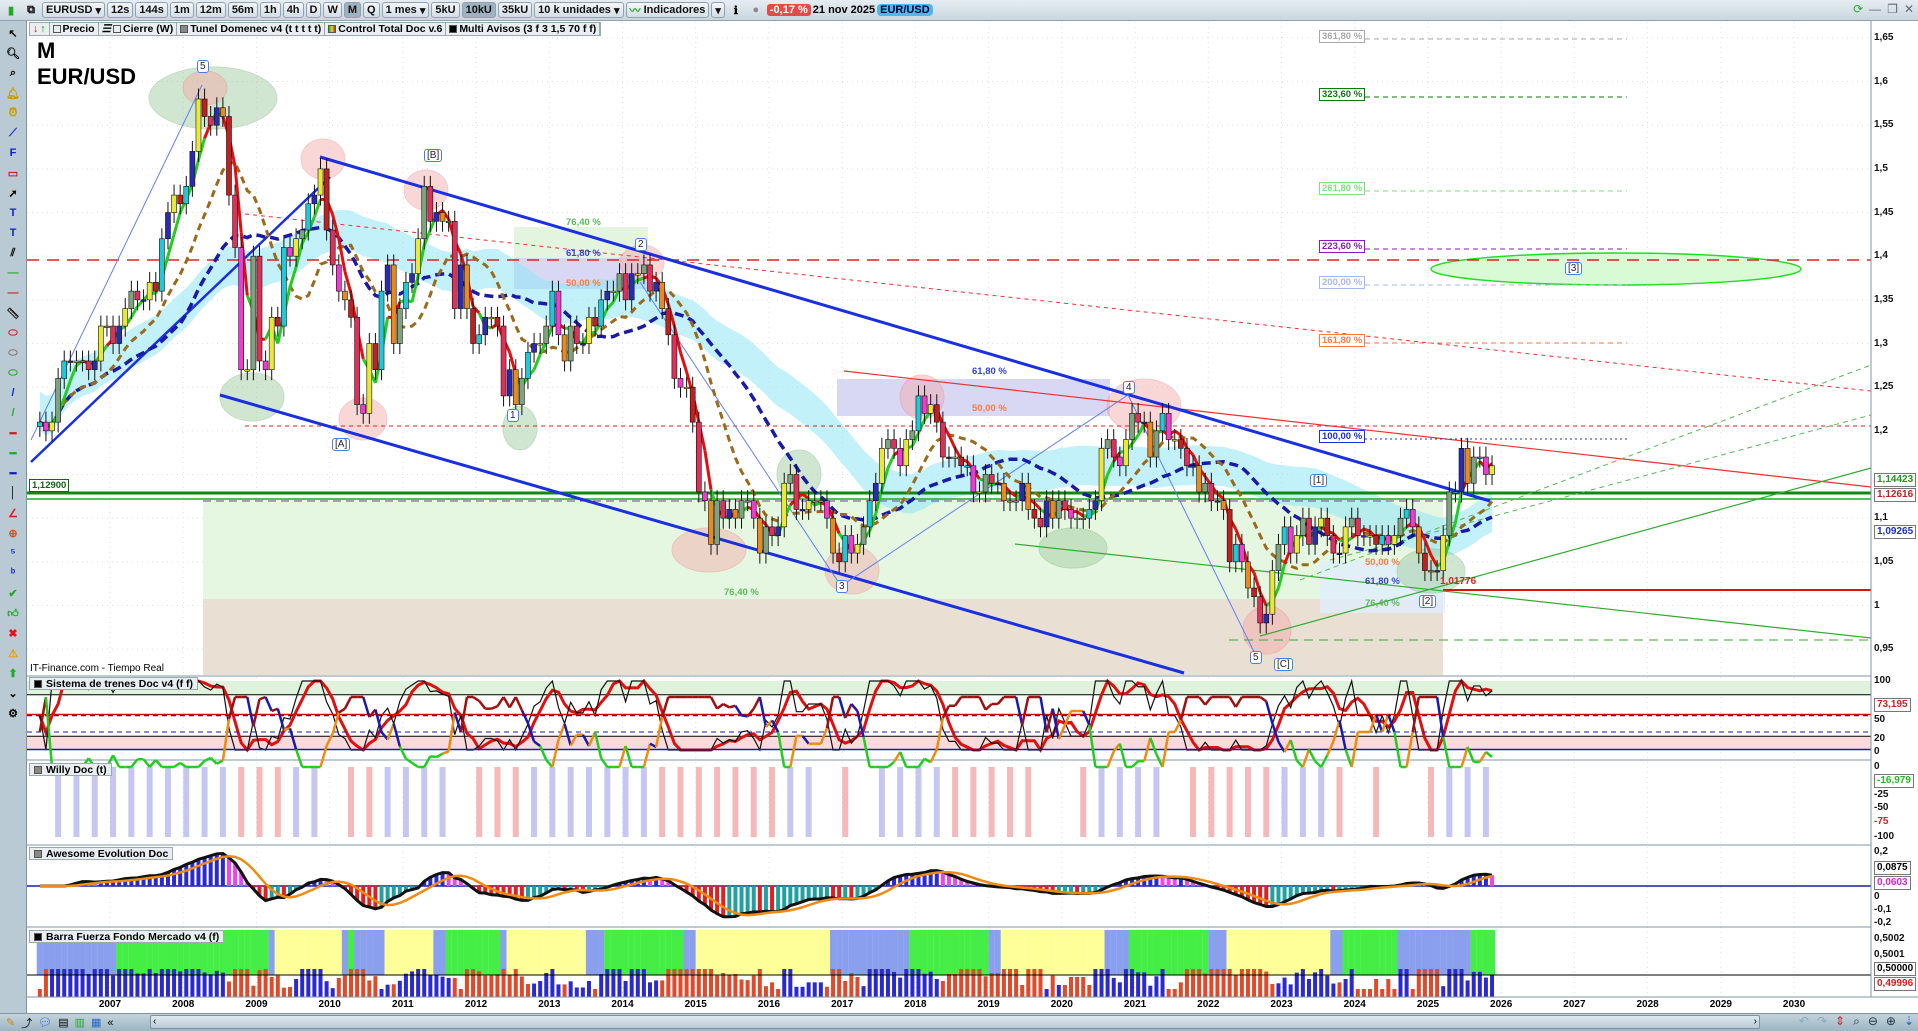  What do you see at coordinates (1283, 664) in the screenshot?
I see `wave-label: [C]` at bounding box center [1283, 664].